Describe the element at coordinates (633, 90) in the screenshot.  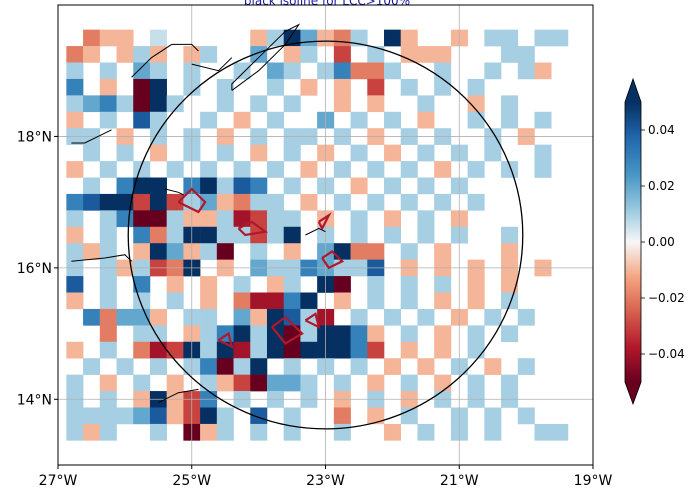
I see `colorbar-extend-top` at that location.